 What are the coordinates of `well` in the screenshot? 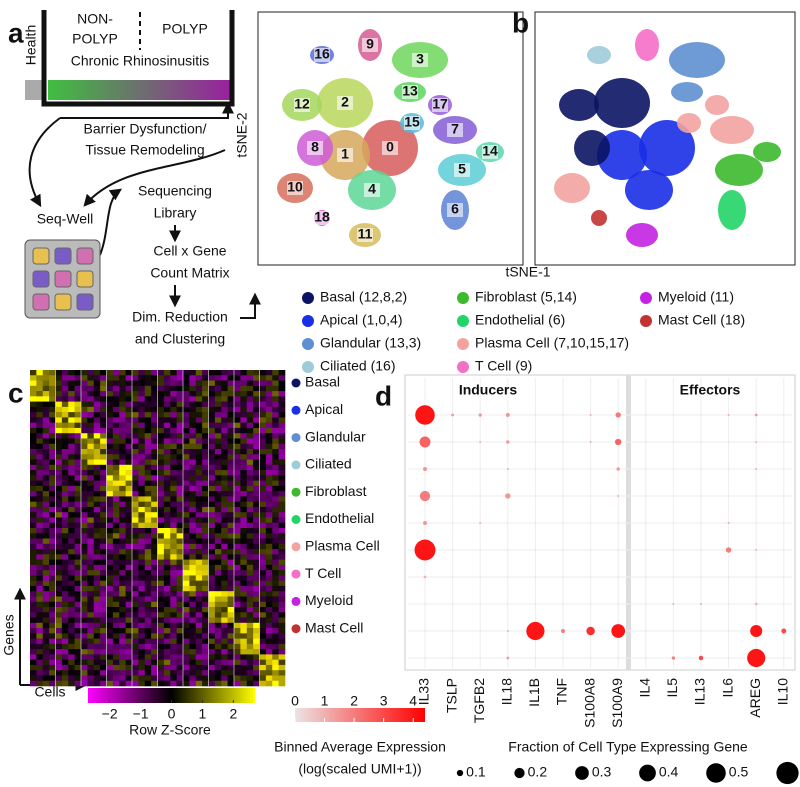 It's located at (85, 302).